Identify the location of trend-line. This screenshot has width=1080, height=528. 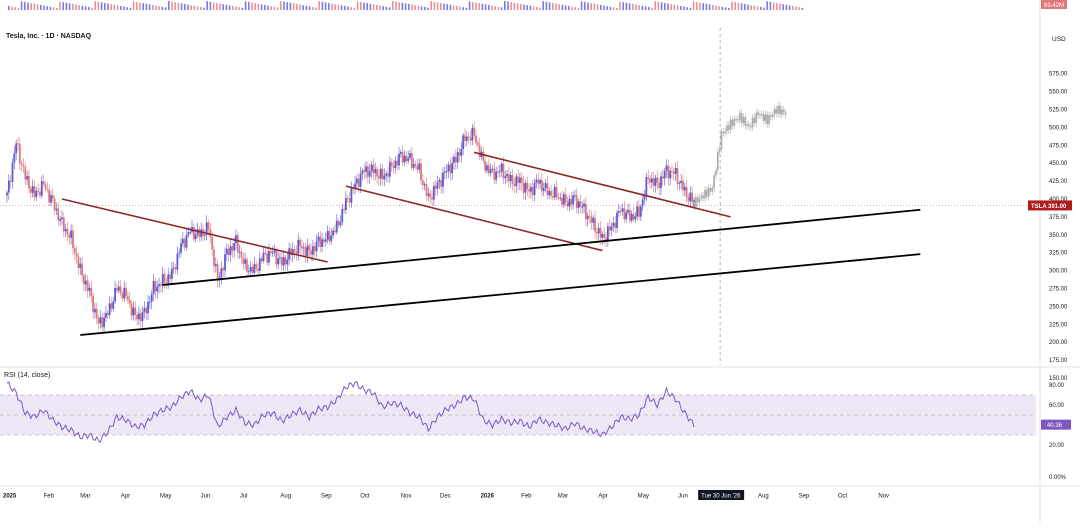
(474, 218).